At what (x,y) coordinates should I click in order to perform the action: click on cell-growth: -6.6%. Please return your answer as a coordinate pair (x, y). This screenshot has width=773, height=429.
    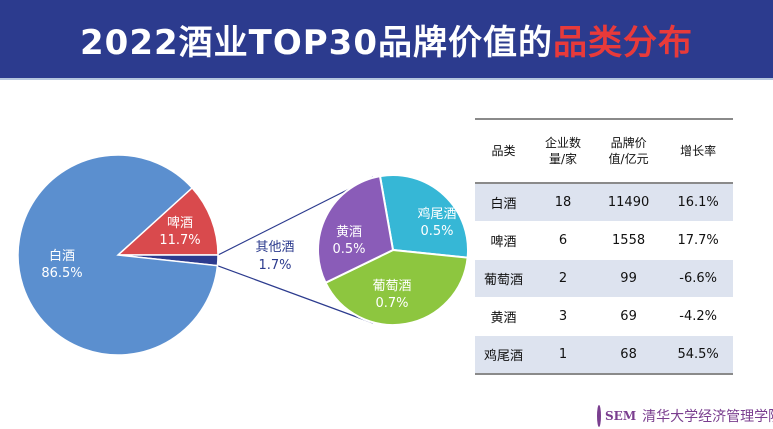
    Looking at the image, I should click on (698, 278).